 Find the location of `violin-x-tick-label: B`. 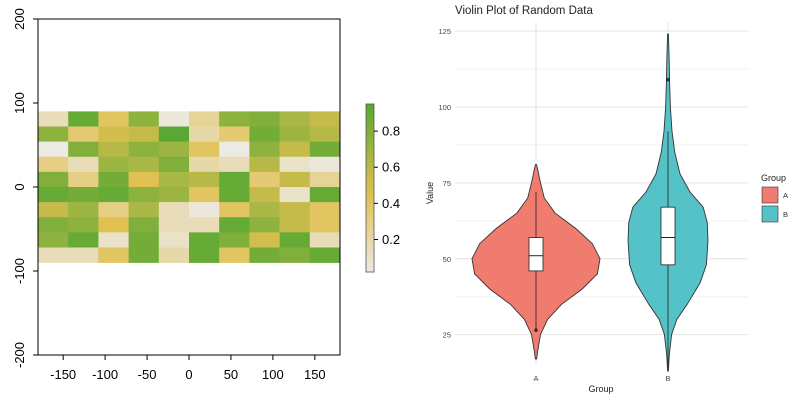

violin-x-tick-label: B is located at coordinates (667, 378).